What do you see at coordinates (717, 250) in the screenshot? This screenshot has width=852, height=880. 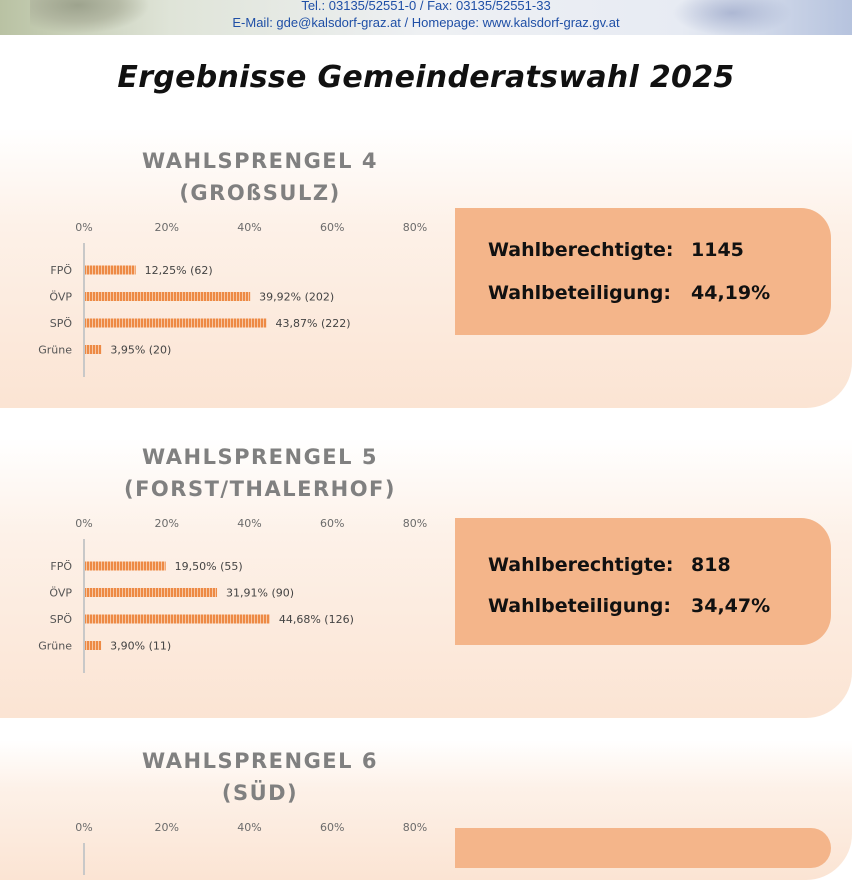 I see `eligible-value: 1145` at bounding box center [717, 250].